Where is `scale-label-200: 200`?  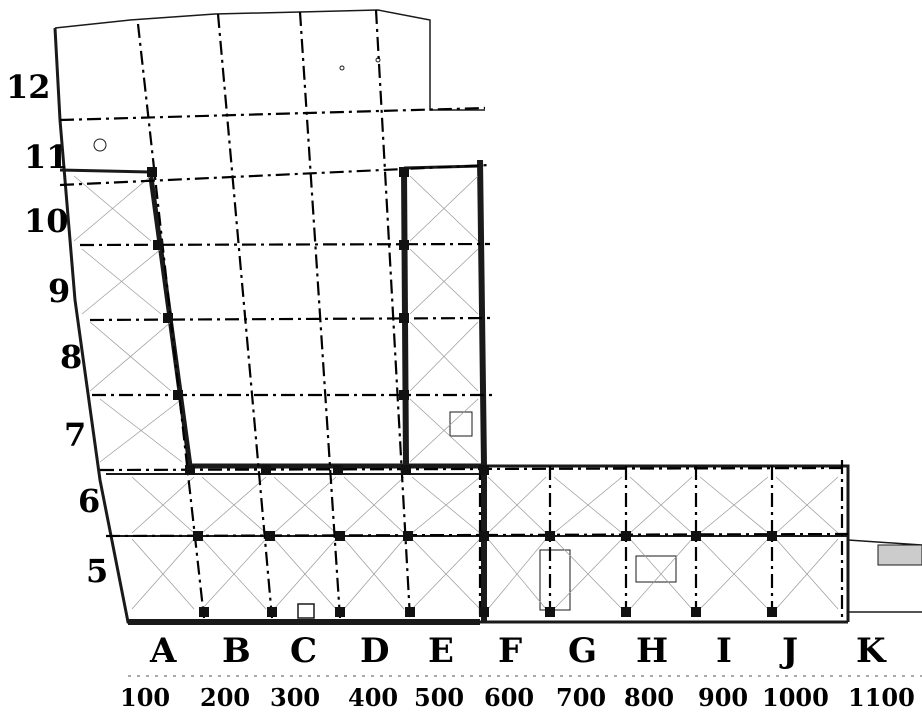 scale-label-200: 200 is located at coordinates (225, 697).